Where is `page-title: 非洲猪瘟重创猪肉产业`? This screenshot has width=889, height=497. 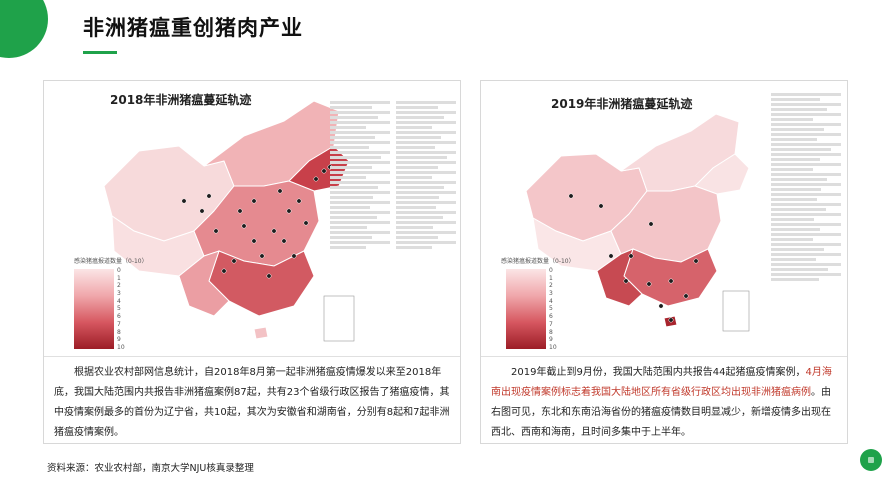 page-title: 非洲猪瘟重创猪肉产业 is located at coordinates (193, 28).